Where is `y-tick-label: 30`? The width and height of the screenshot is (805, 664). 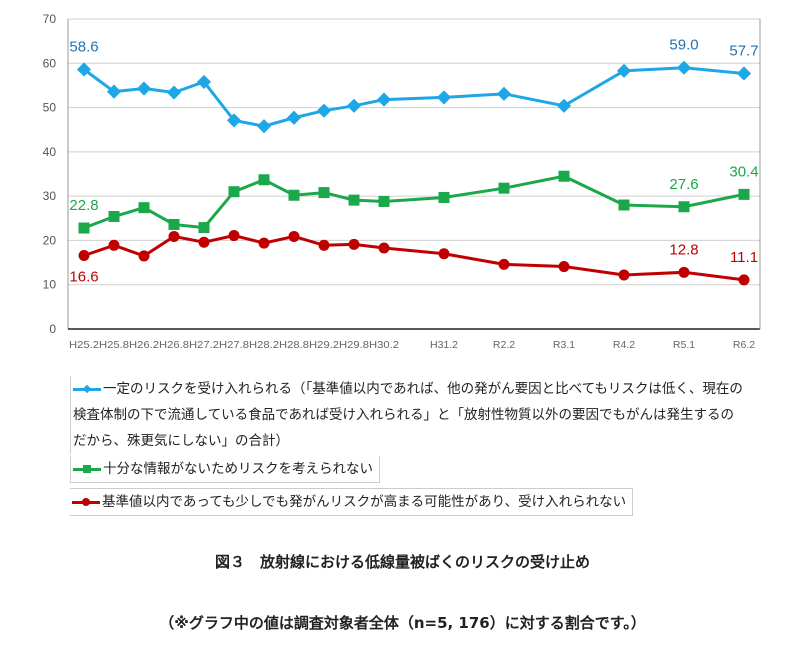 y-tick-label: 30 is located at coordinates (50, 196).